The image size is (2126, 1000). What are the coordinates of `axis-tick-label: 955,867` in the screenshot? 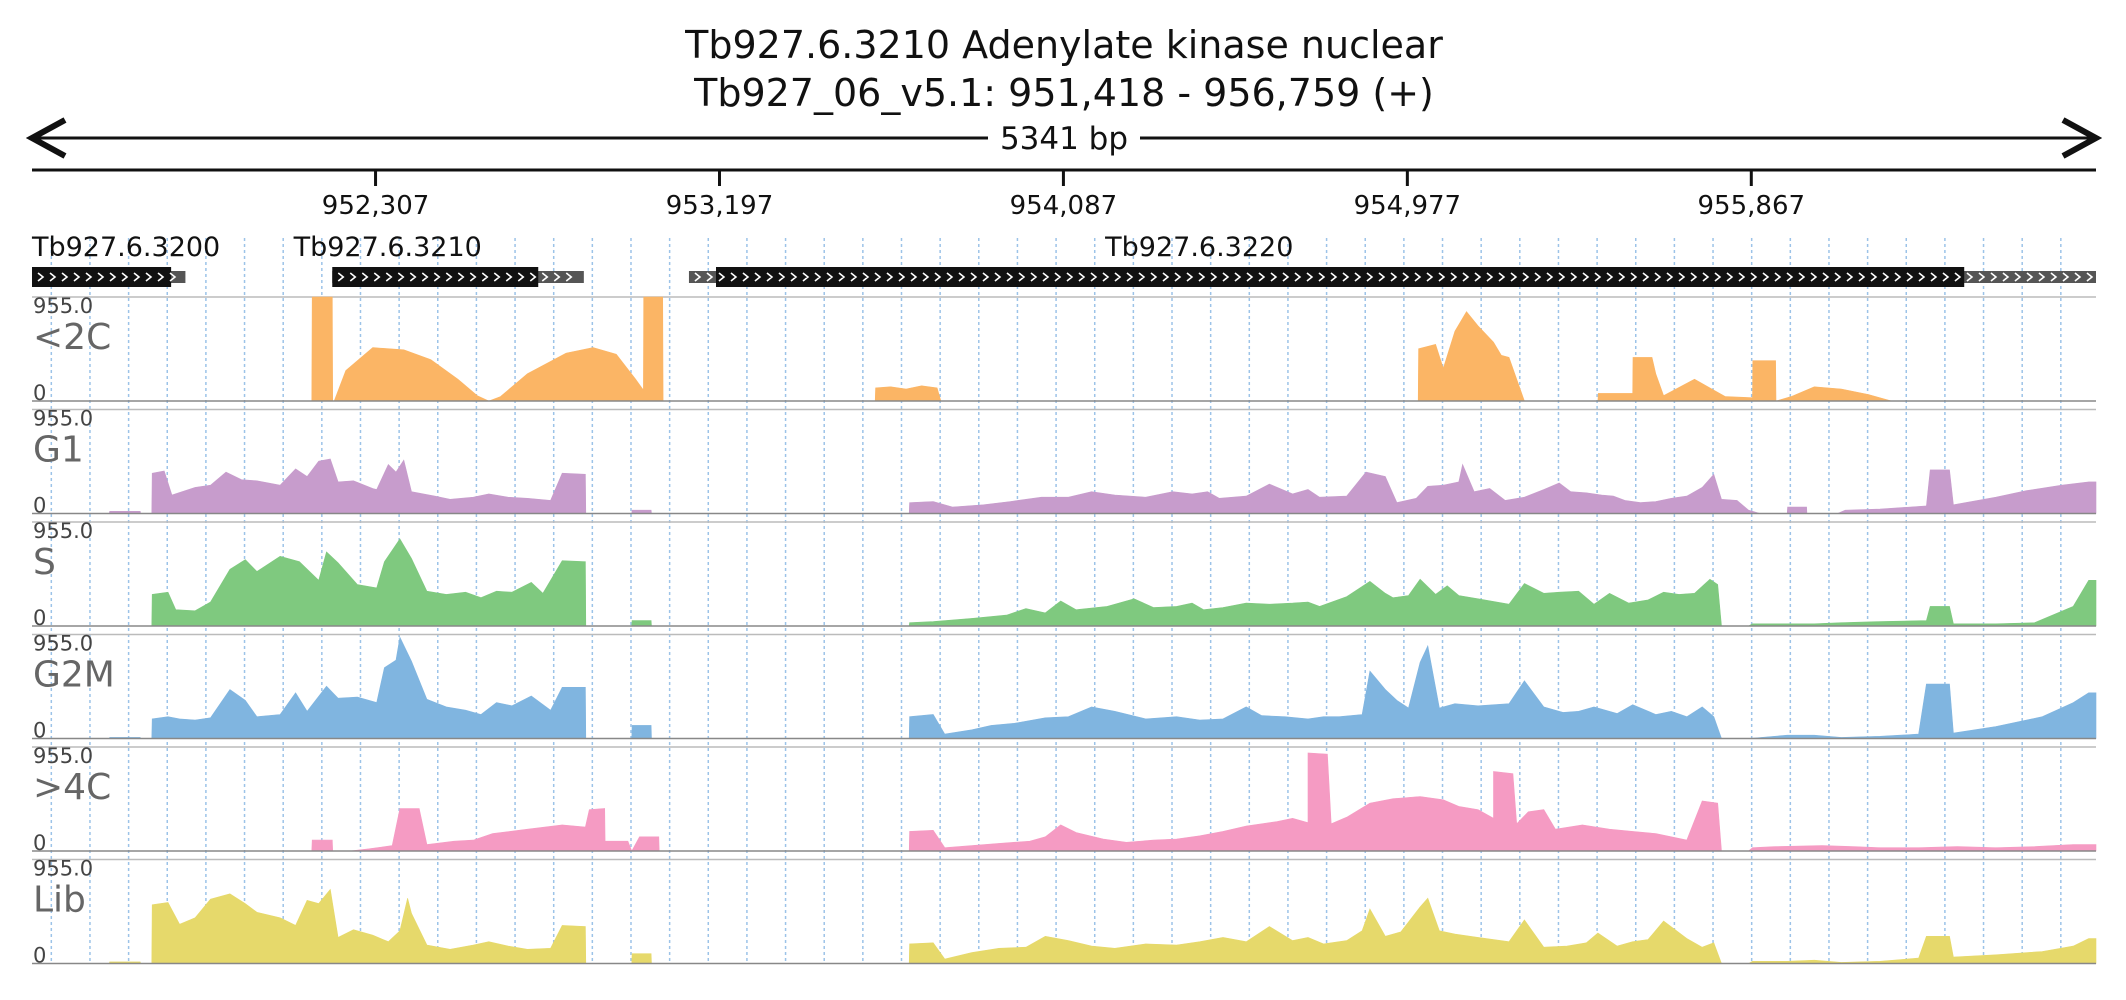 It's located at (1752, 206).